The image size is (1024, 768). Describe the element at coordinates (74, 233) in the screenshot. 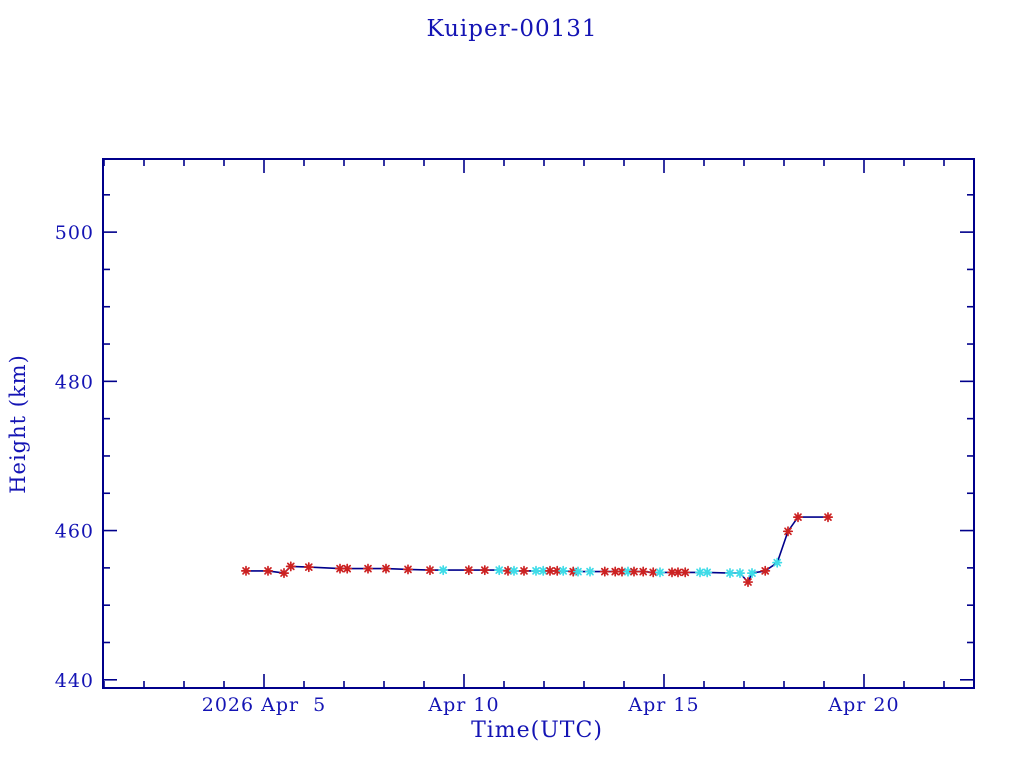

I see `y-tick-label: 500` at that location.